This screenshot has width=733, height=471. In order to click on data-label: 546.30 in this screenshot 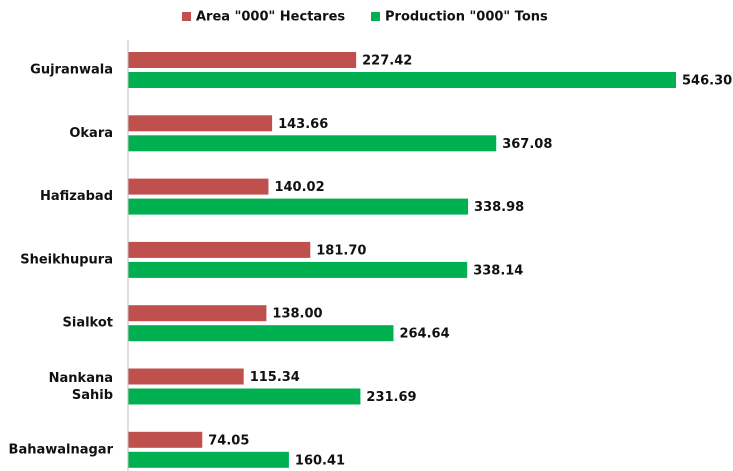, I will do `click(707, 81)`.